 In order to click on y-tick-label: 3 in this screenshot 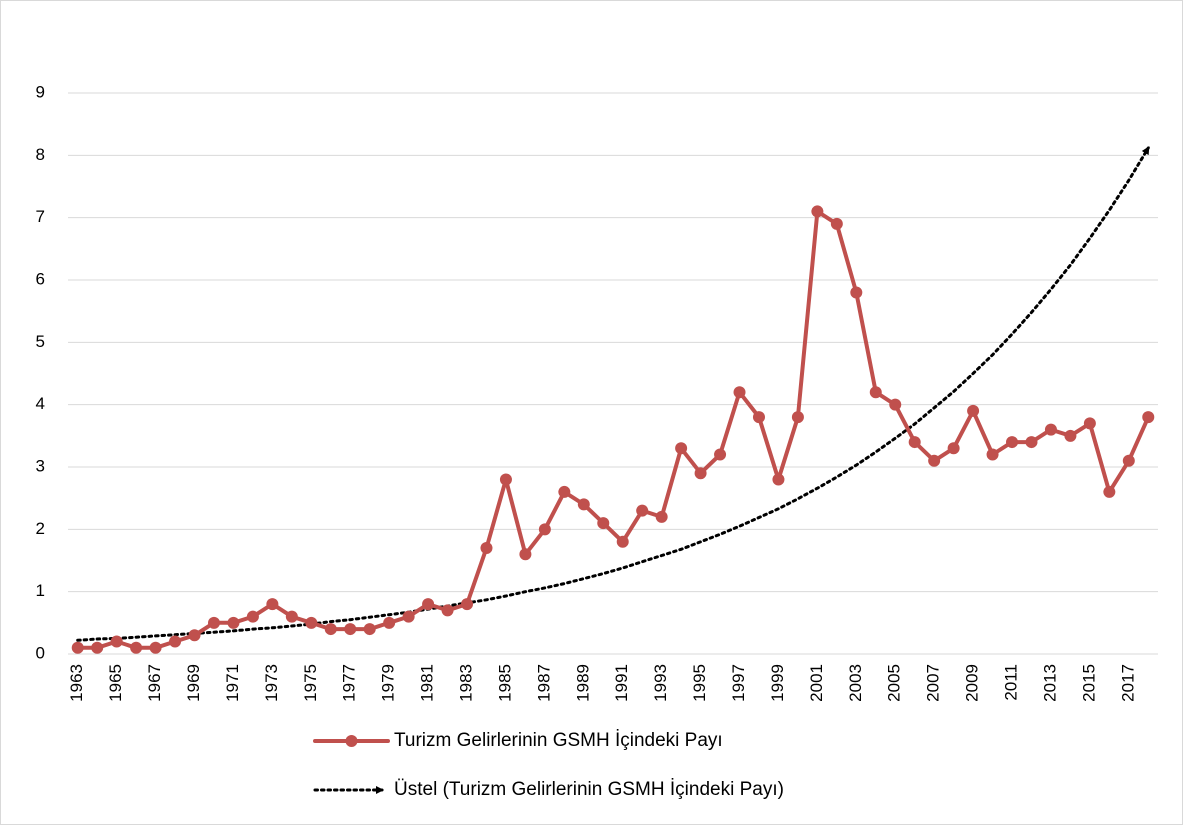, I will do `click(40, 465)`.